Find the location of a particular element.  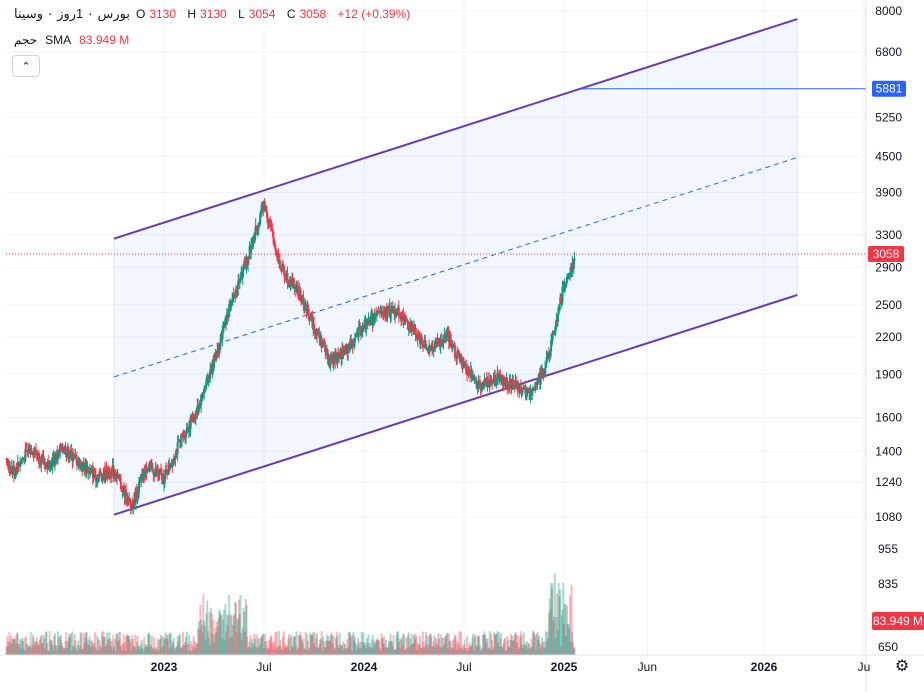

time-axis: 20222023Jul2024Jul2025Jun2026Ju is located at coordinates (462, 664).